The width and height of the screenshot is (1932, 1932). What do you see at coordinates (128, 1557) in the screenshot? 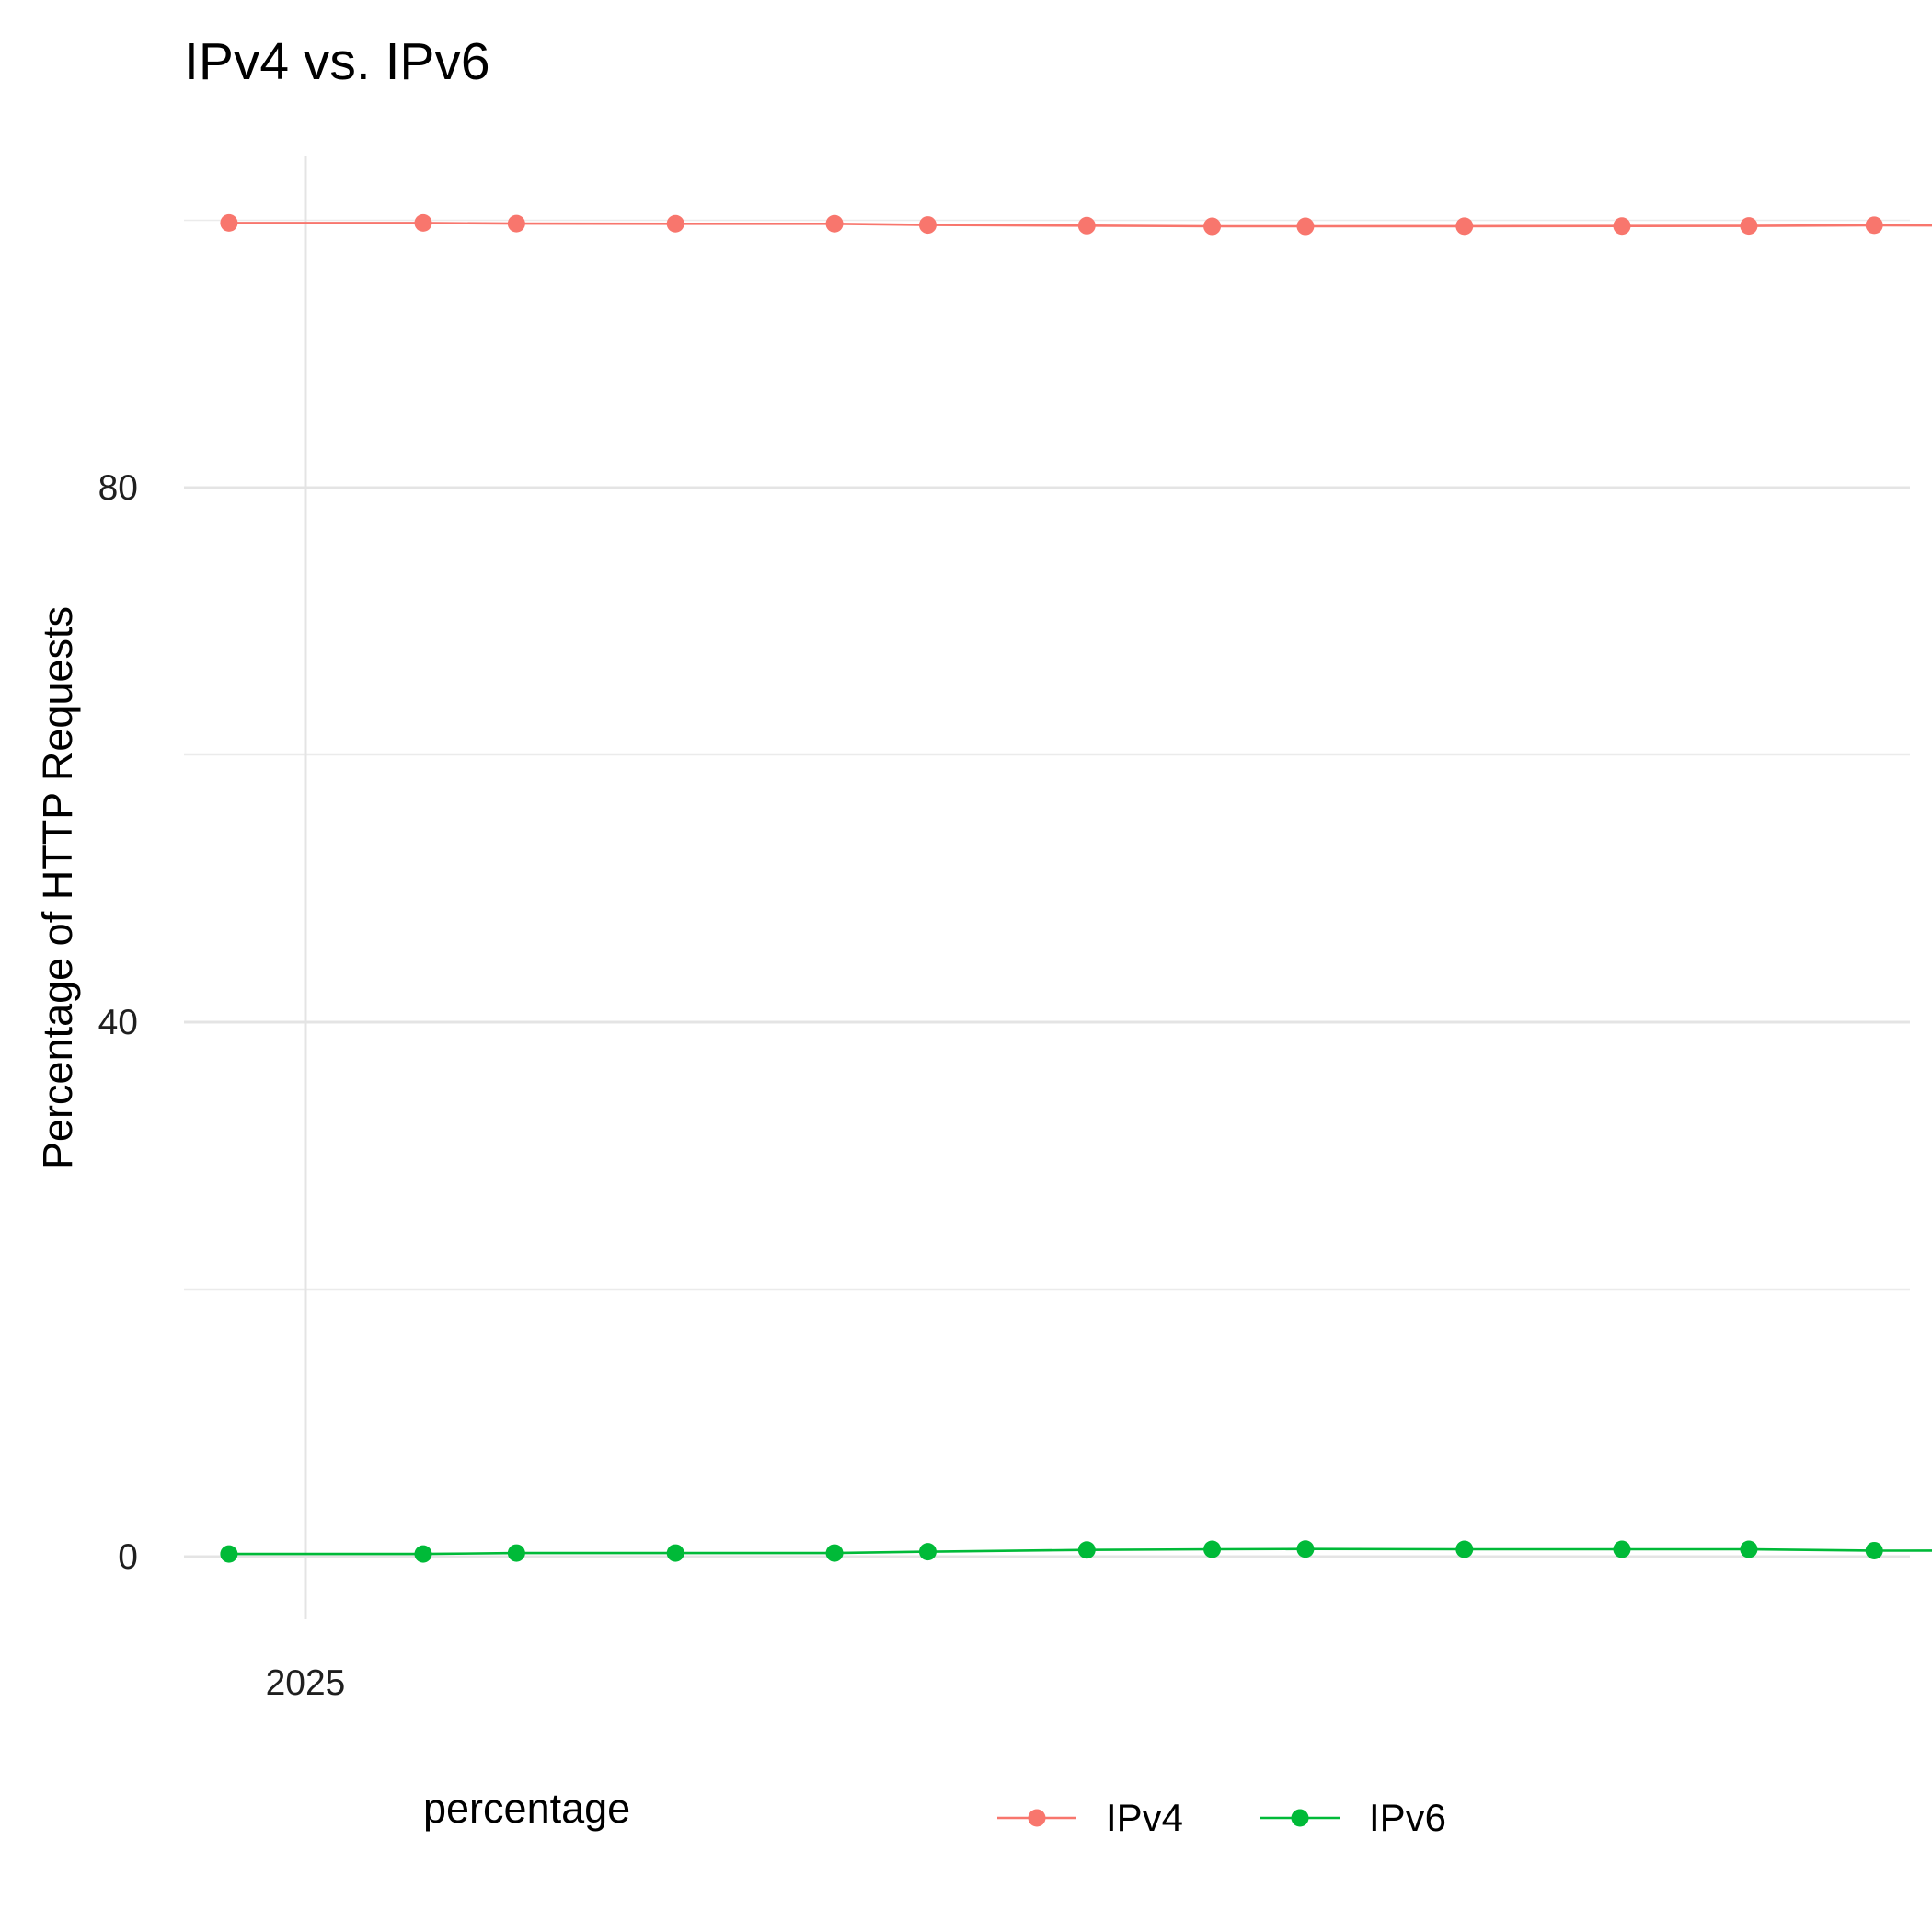
I see `y-tick-label: 0` at bounding box center [128, 1557].